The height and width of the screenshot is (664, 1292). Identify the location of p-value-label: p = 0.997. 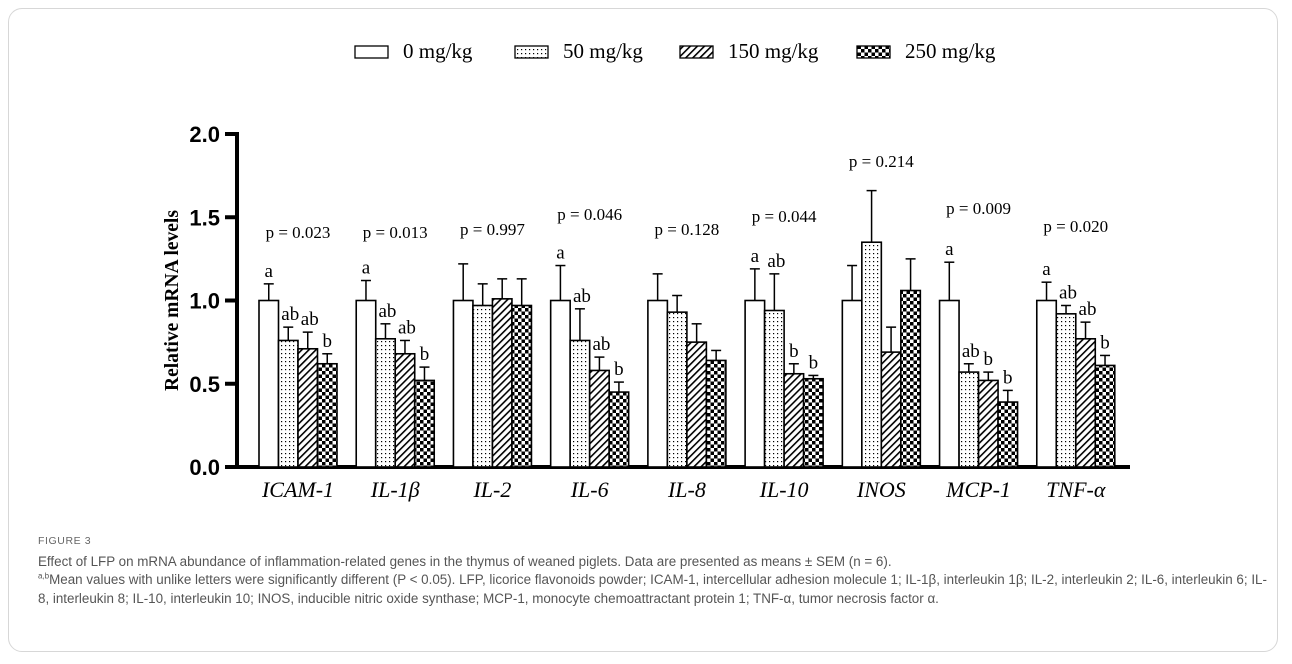
(492, 229).